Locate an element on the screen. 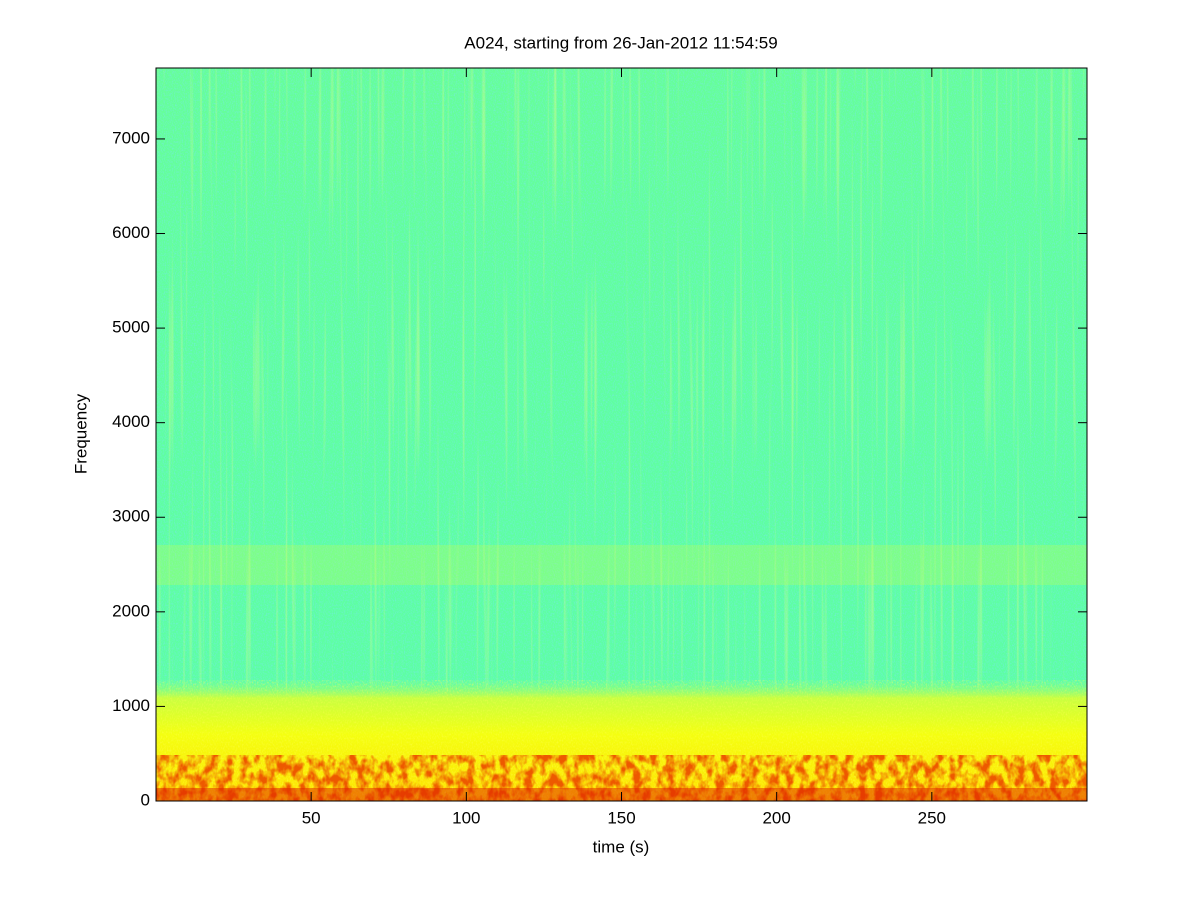 This screenshot has height=900, width=1200. x-tick-label: 150 is located at coordinates (621, 817).